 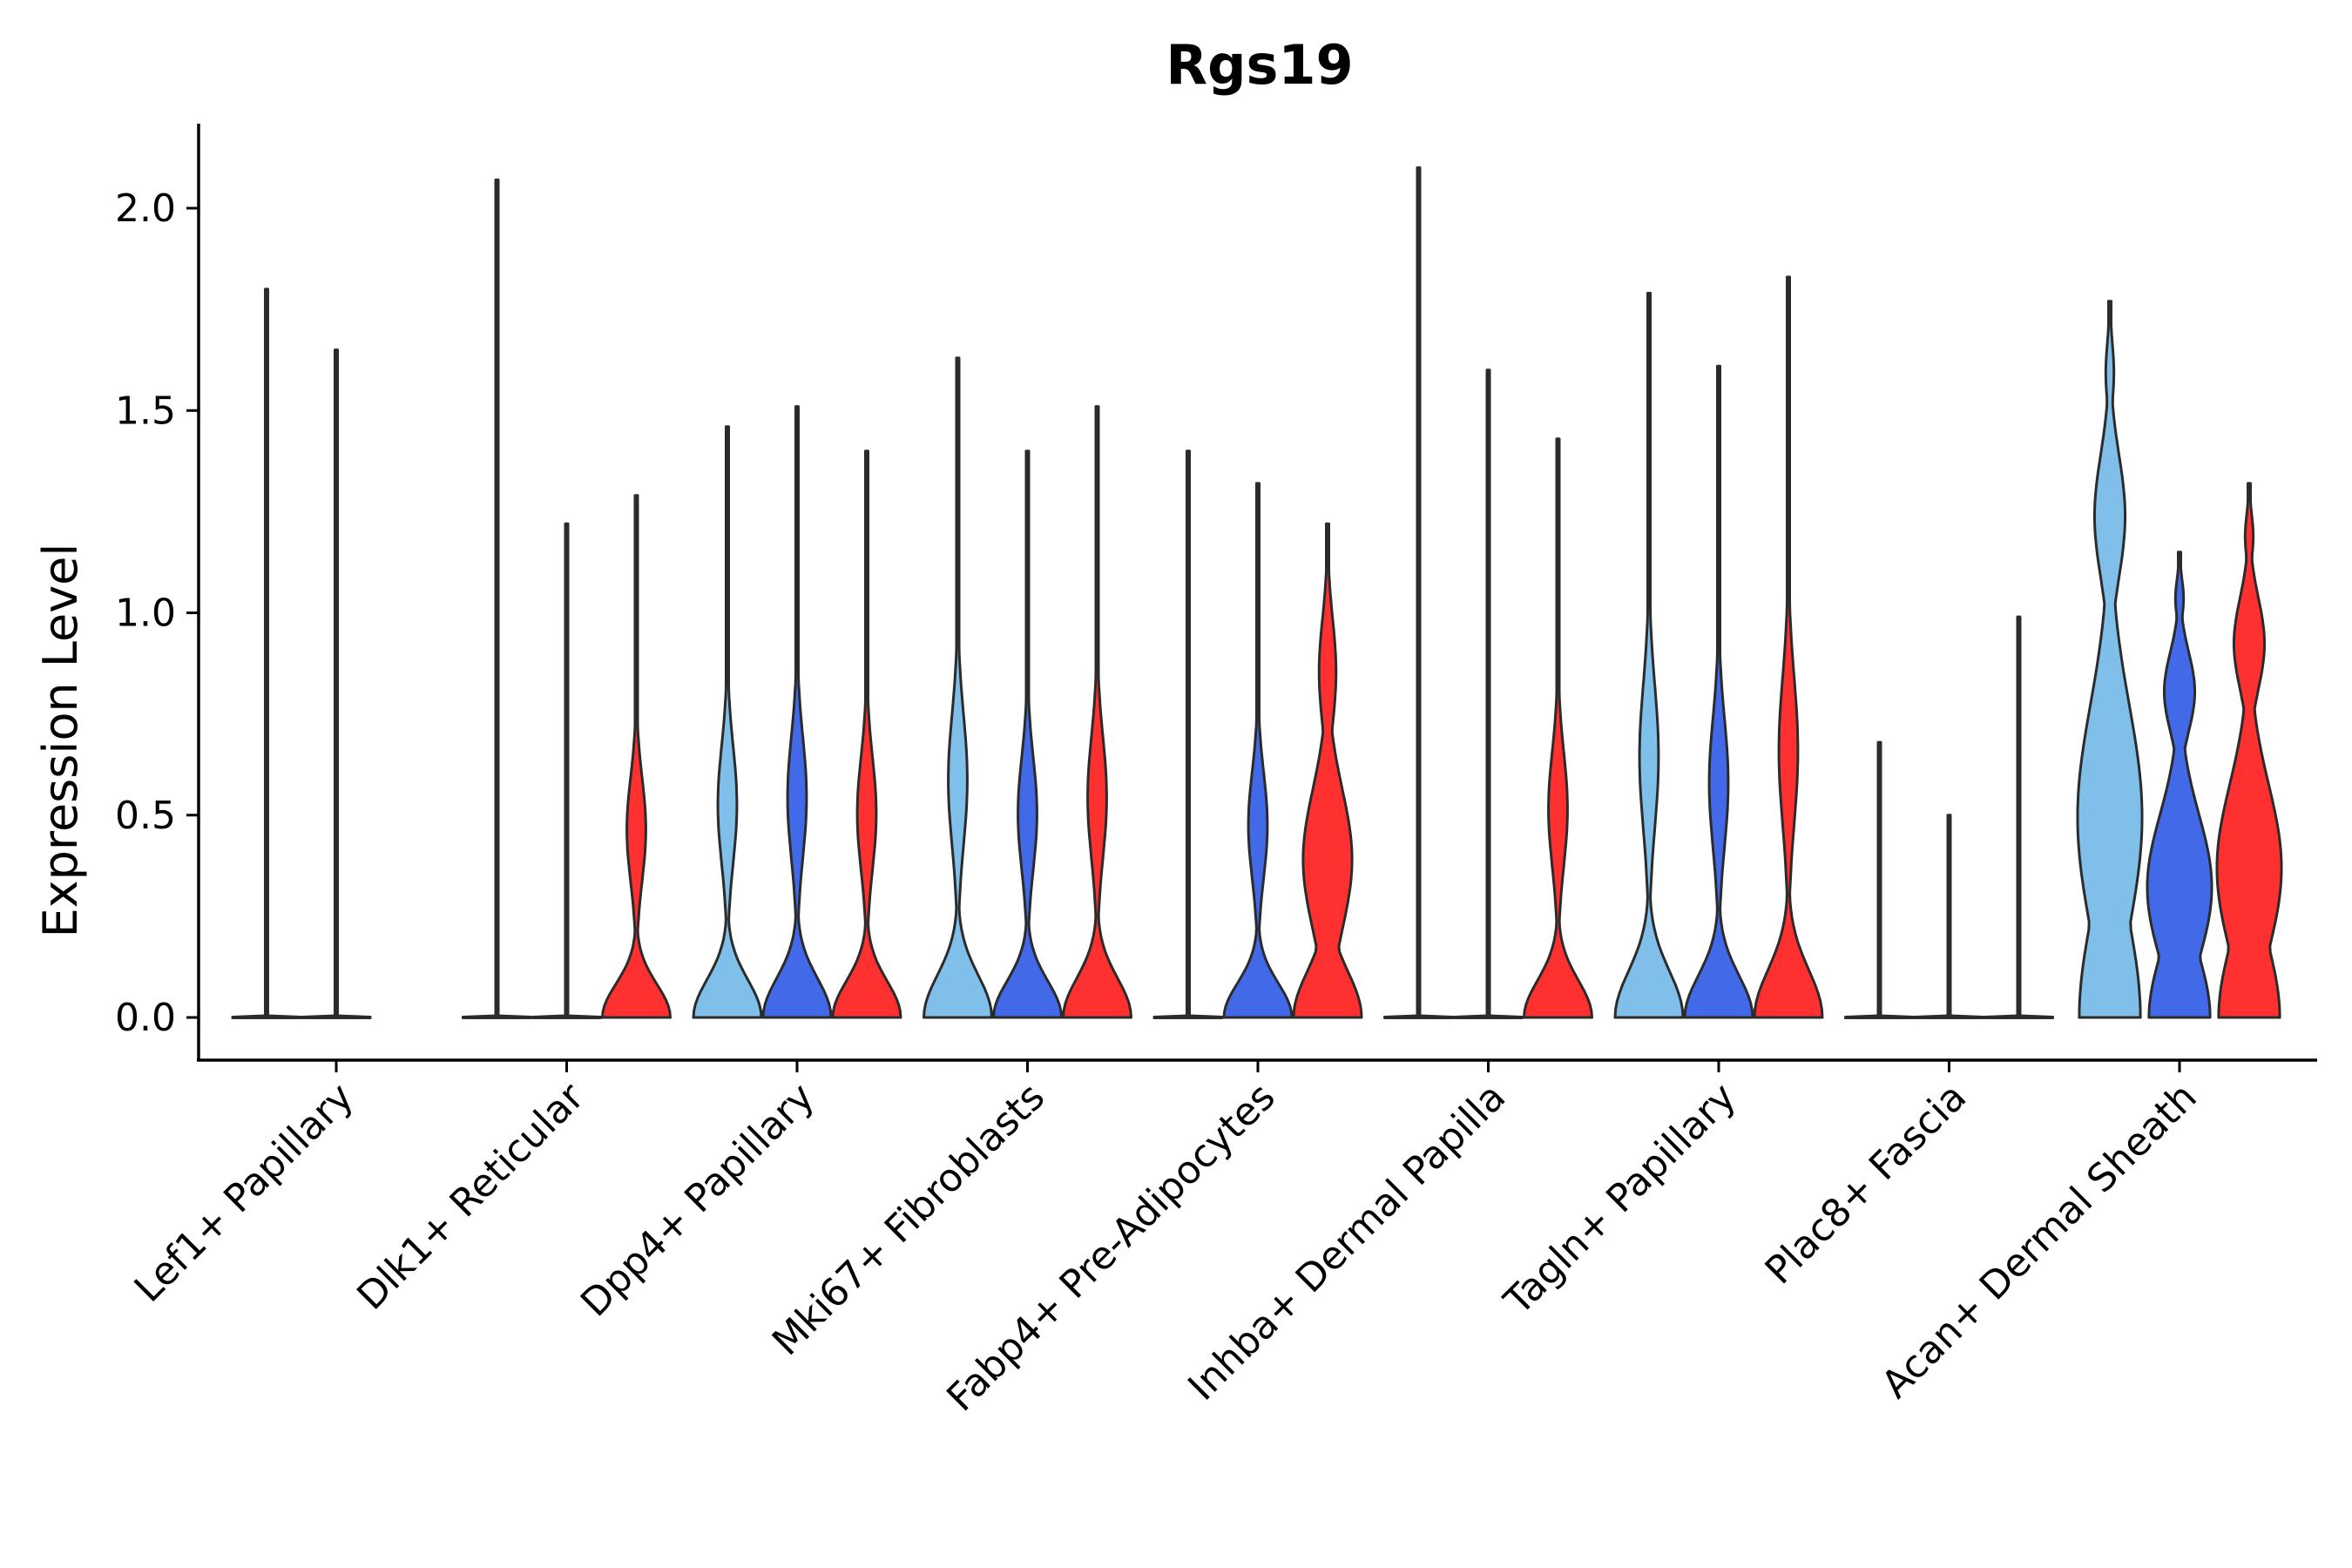 I want to click on x-tick-label: Dpp4+ Papillary, so click(x=697, y=1201).